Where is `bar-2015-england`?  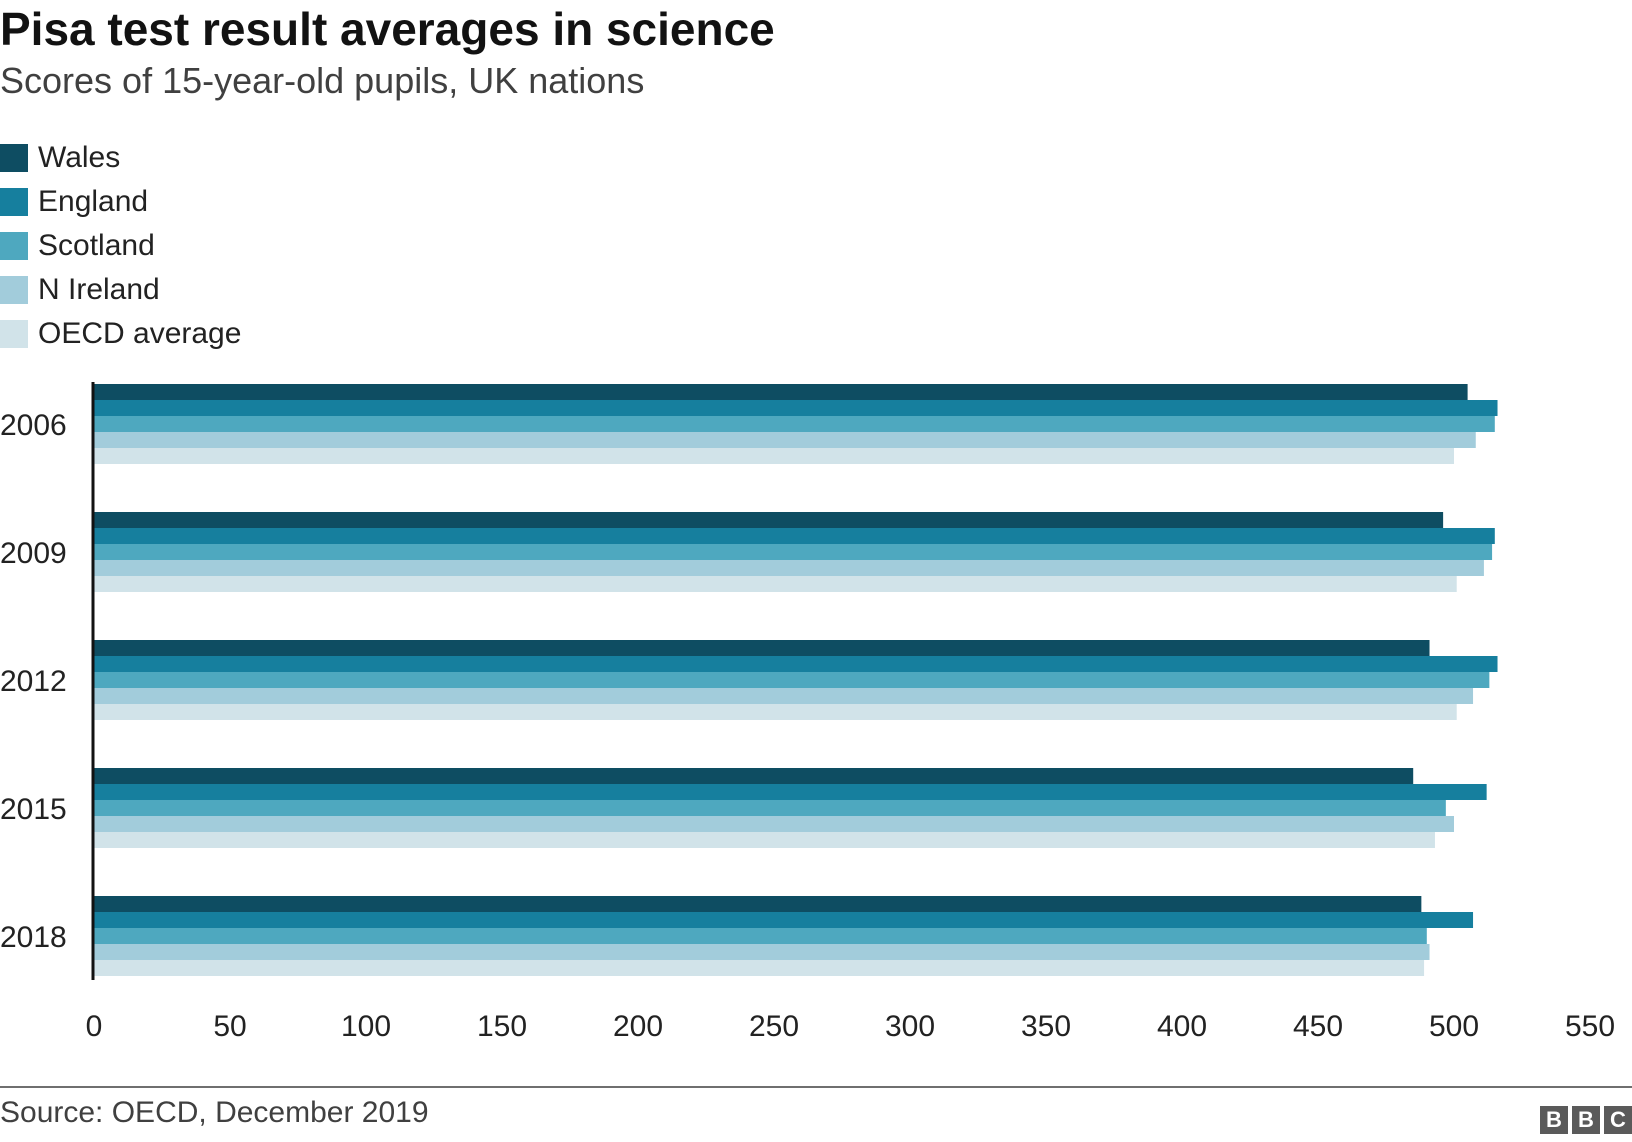
bar-2015-england is located at coordinates (790, 792).